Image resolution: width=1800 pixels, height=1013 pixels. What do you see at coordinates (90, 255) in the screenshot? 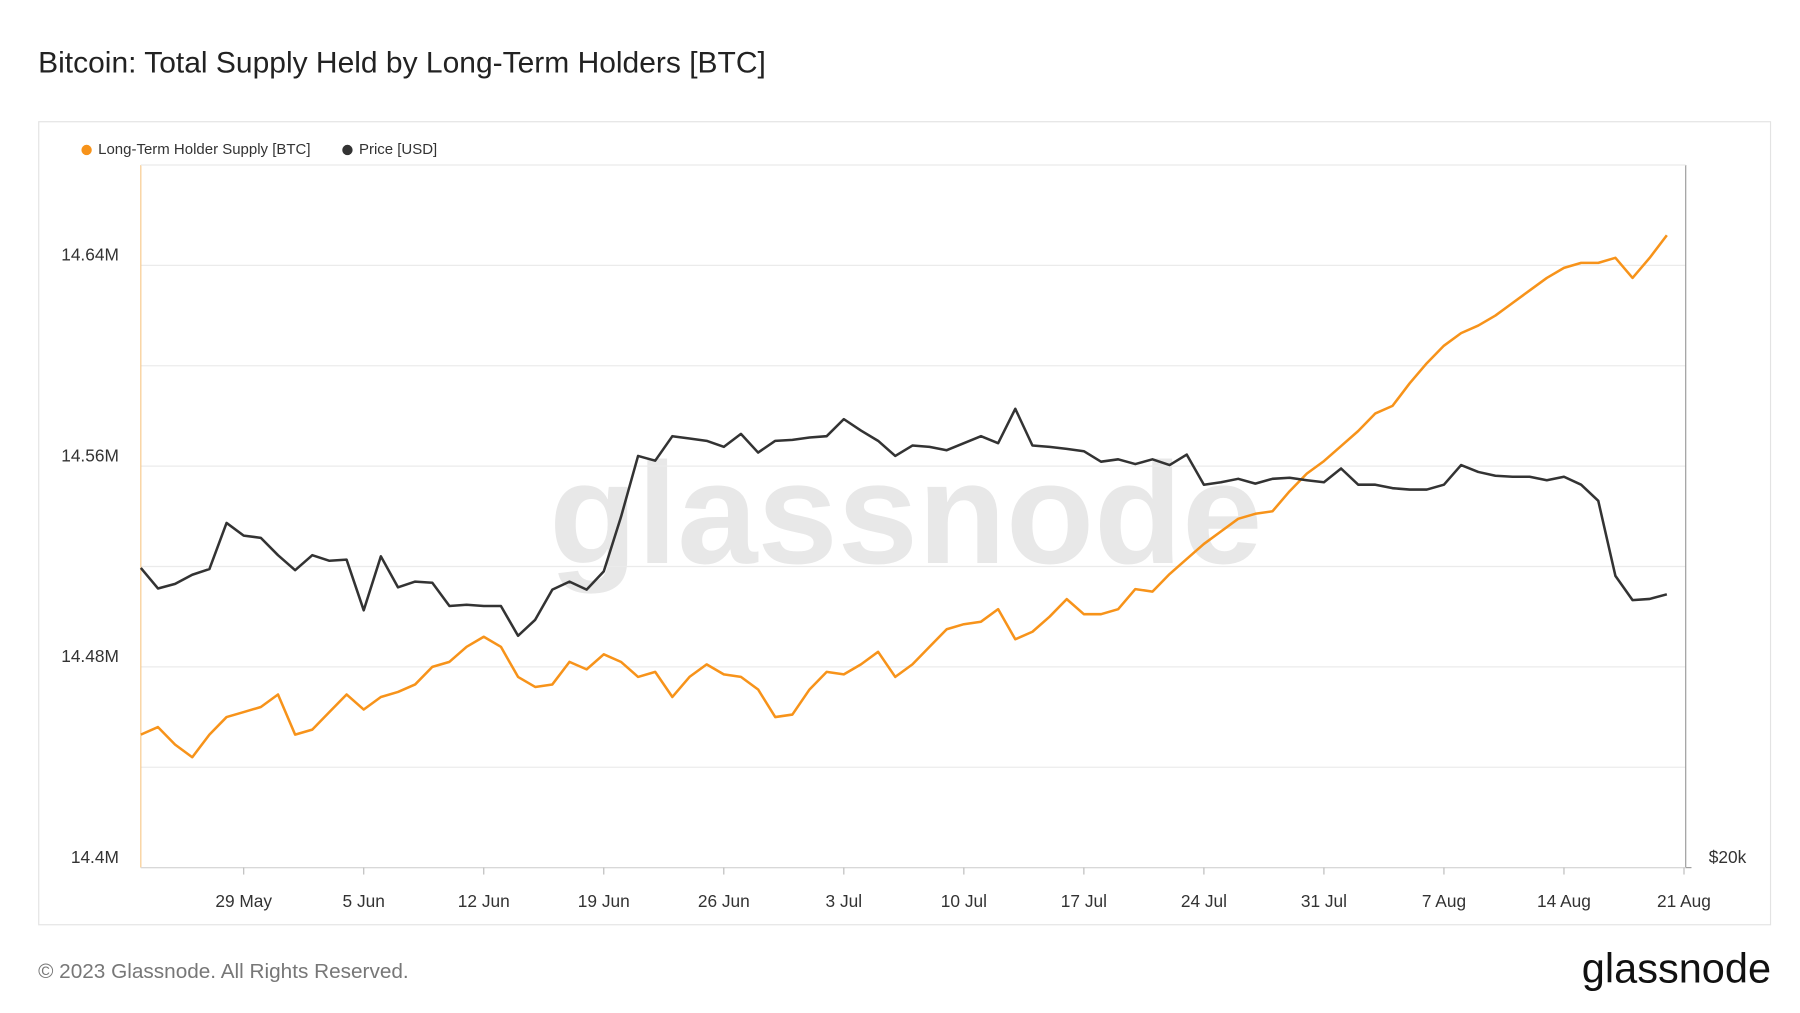
I see `y-tick-label: 14.64M` at bounding box center [90, 255].